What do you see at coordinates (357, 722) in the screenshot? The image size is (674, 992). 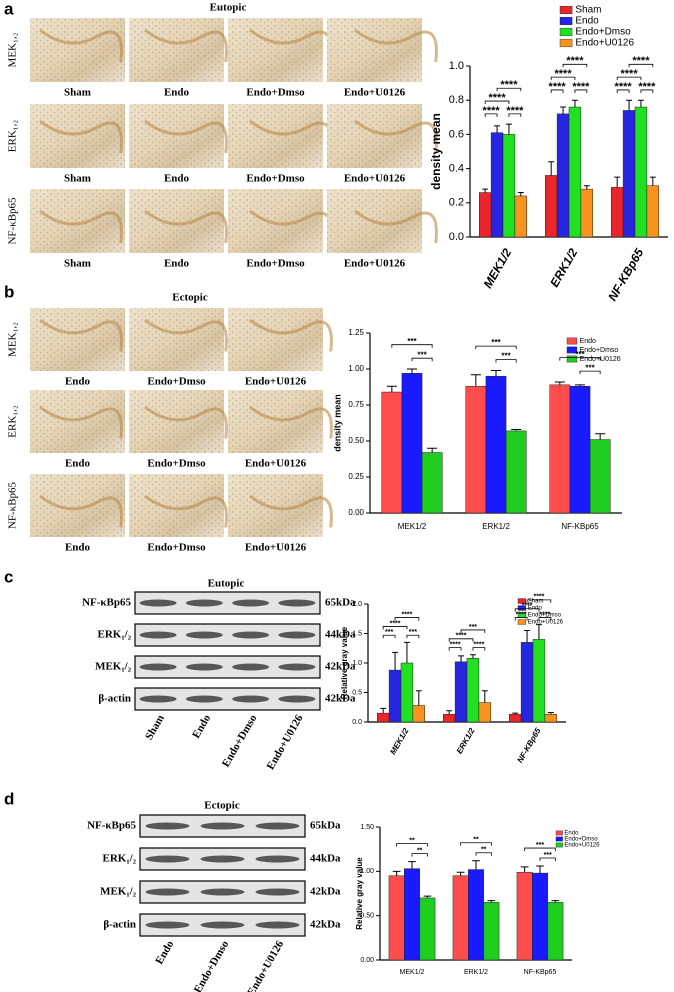 I see `y-tick-label: 0.0` at bounding box center [357, 722].